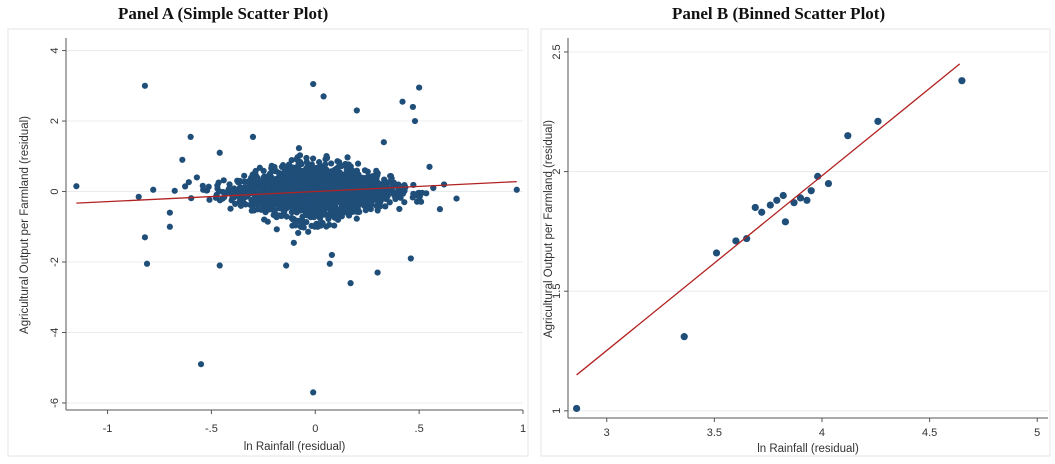 The height and width of the screenshot is (464, 1055). Describe the element at coordinates (822, 433) in the screenshot. I see `x-tick-label: 4` at that location.